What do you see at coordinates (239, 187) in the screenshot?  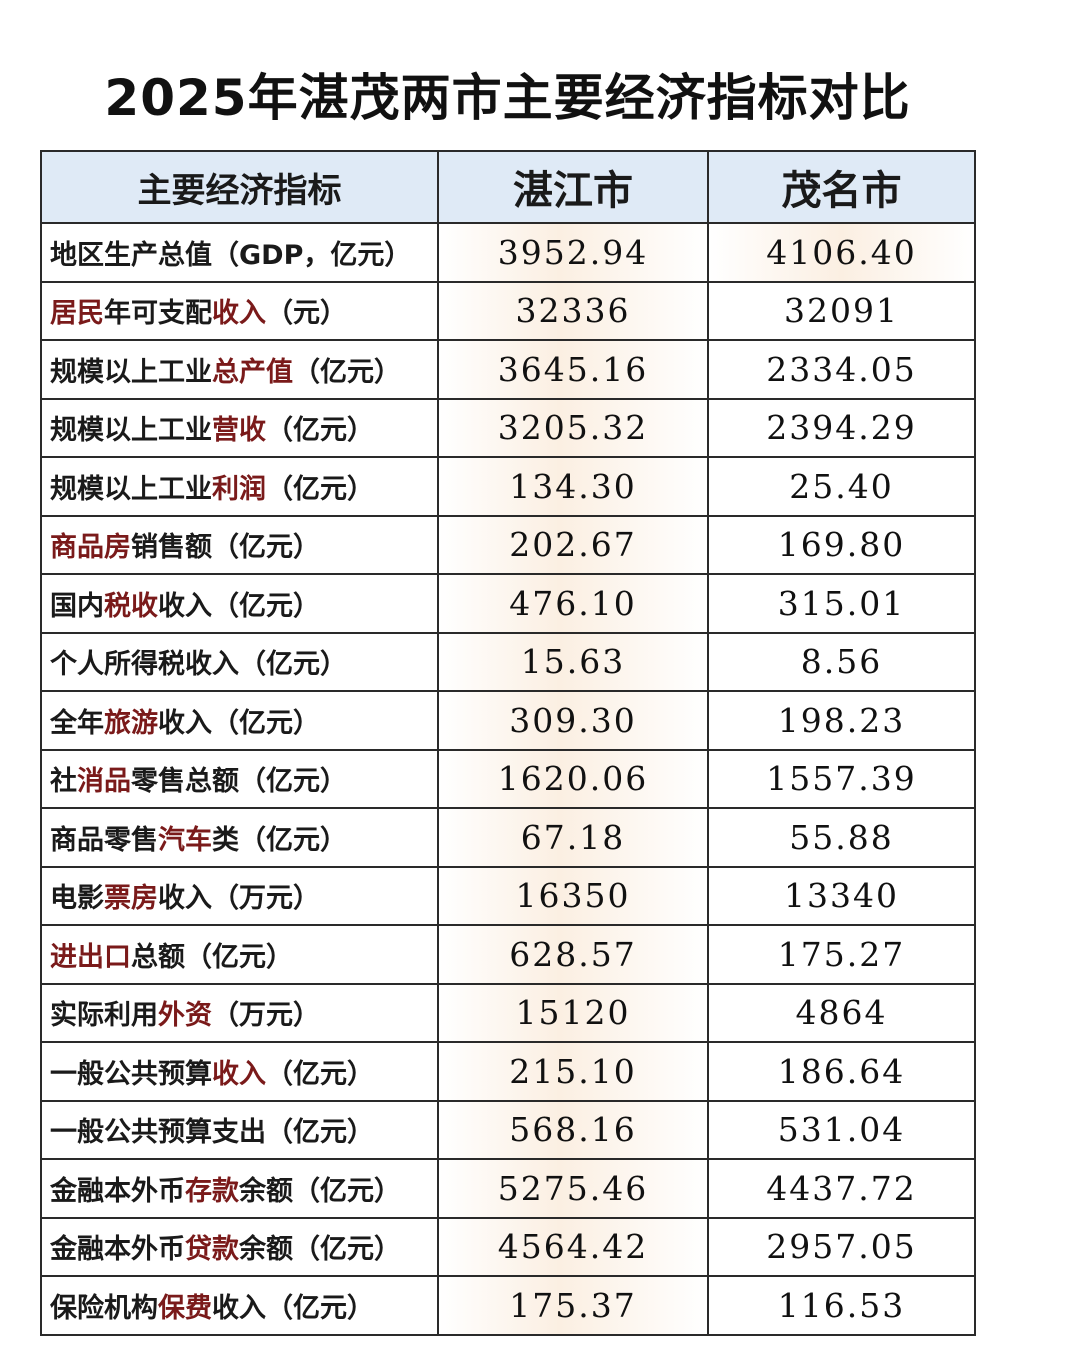 I see `column-header: 主要经济指标` at bounding box center [239, 187].